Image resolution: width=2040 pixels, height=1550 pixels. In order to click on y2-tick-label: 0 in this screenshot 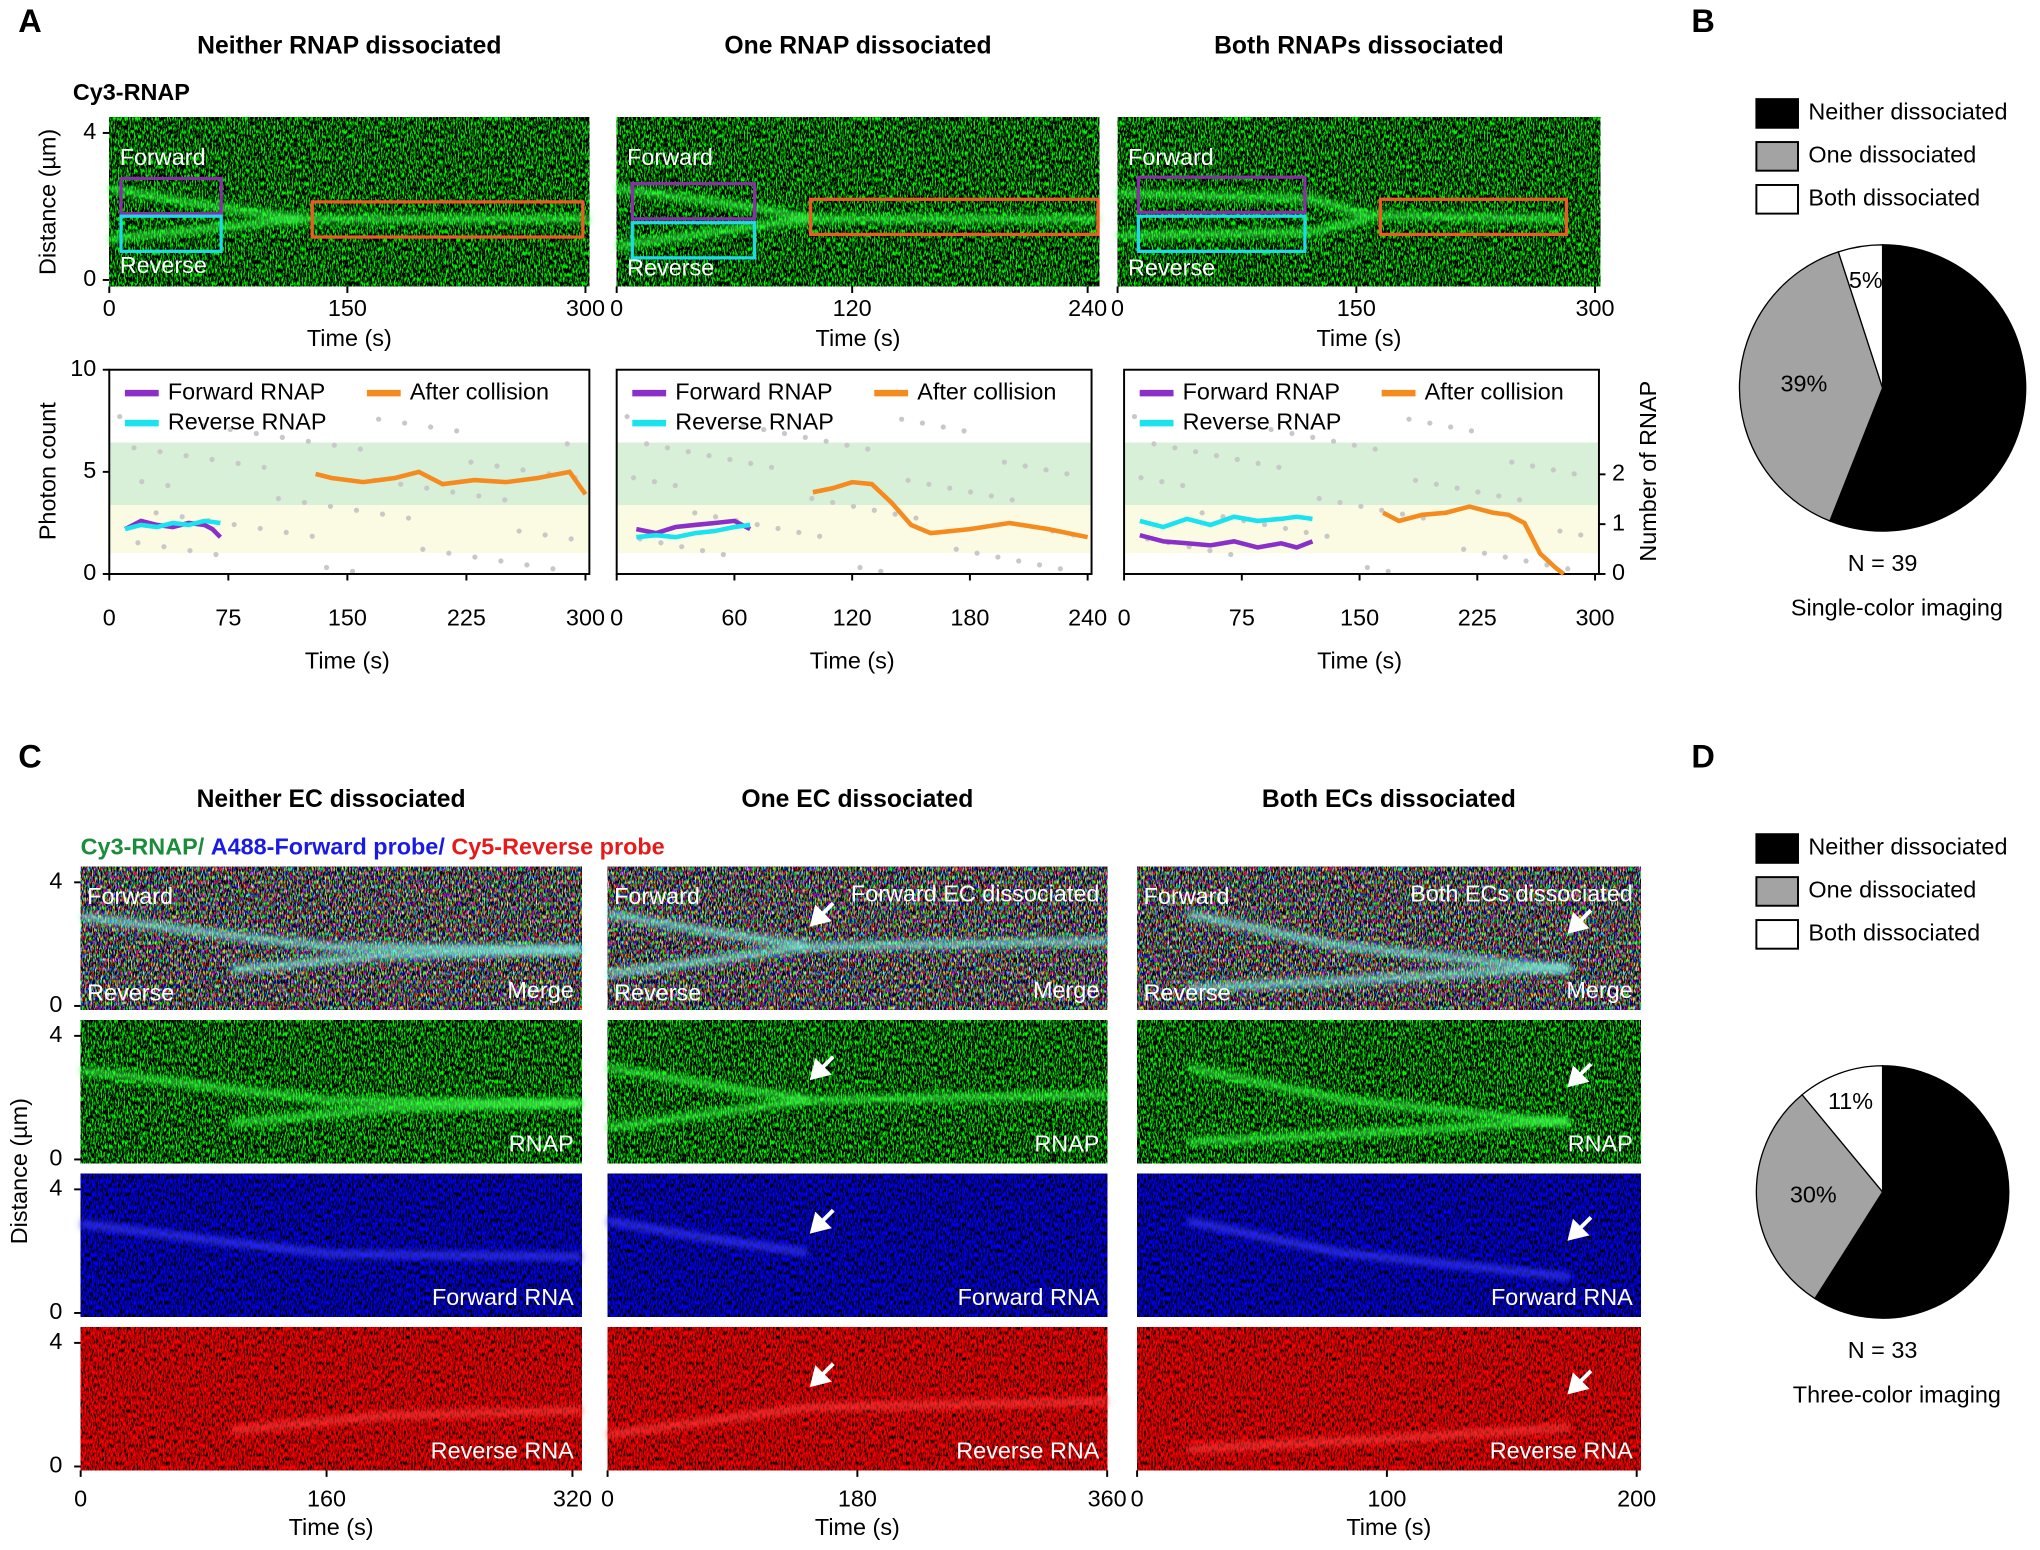, I will do `click(1618, 572)`.